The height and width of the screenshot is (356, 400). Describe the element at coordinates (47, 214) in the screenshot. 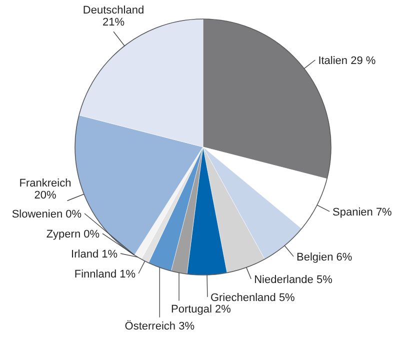

I see `category-label: Slowenien 0%` at that location.